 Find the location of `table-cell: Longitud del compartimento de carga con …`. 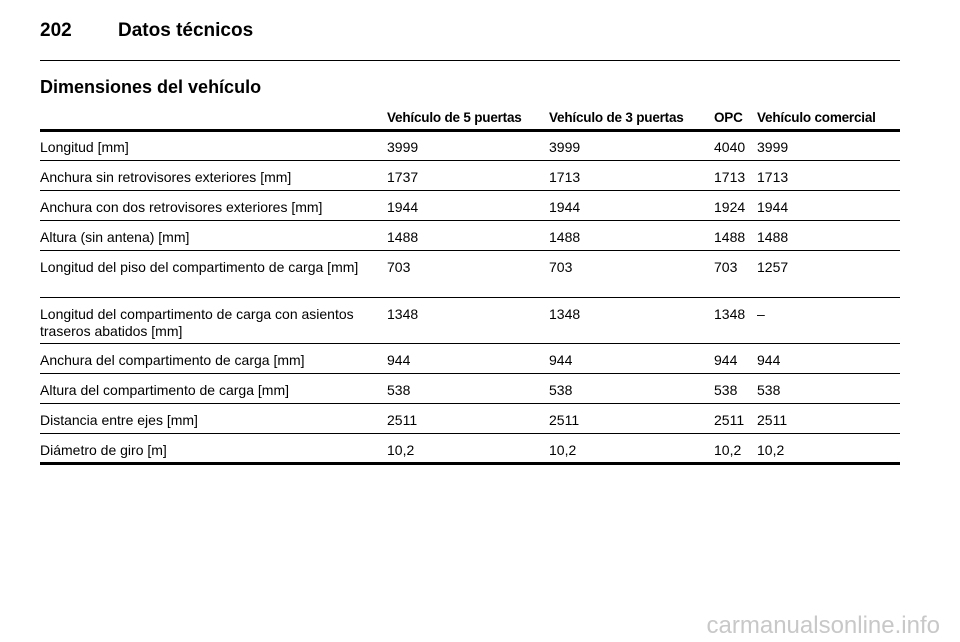

table-cell: Longitud del compartimento de carga con … is located at coordinates (197, 322).